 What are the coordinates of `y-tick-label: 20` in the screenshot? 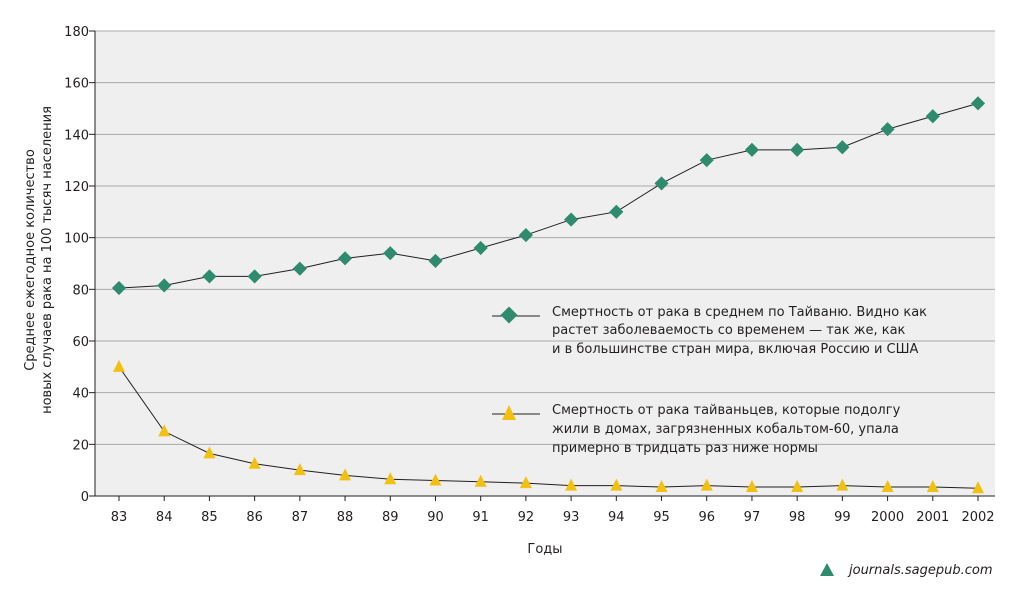 It's located at (80, 445).